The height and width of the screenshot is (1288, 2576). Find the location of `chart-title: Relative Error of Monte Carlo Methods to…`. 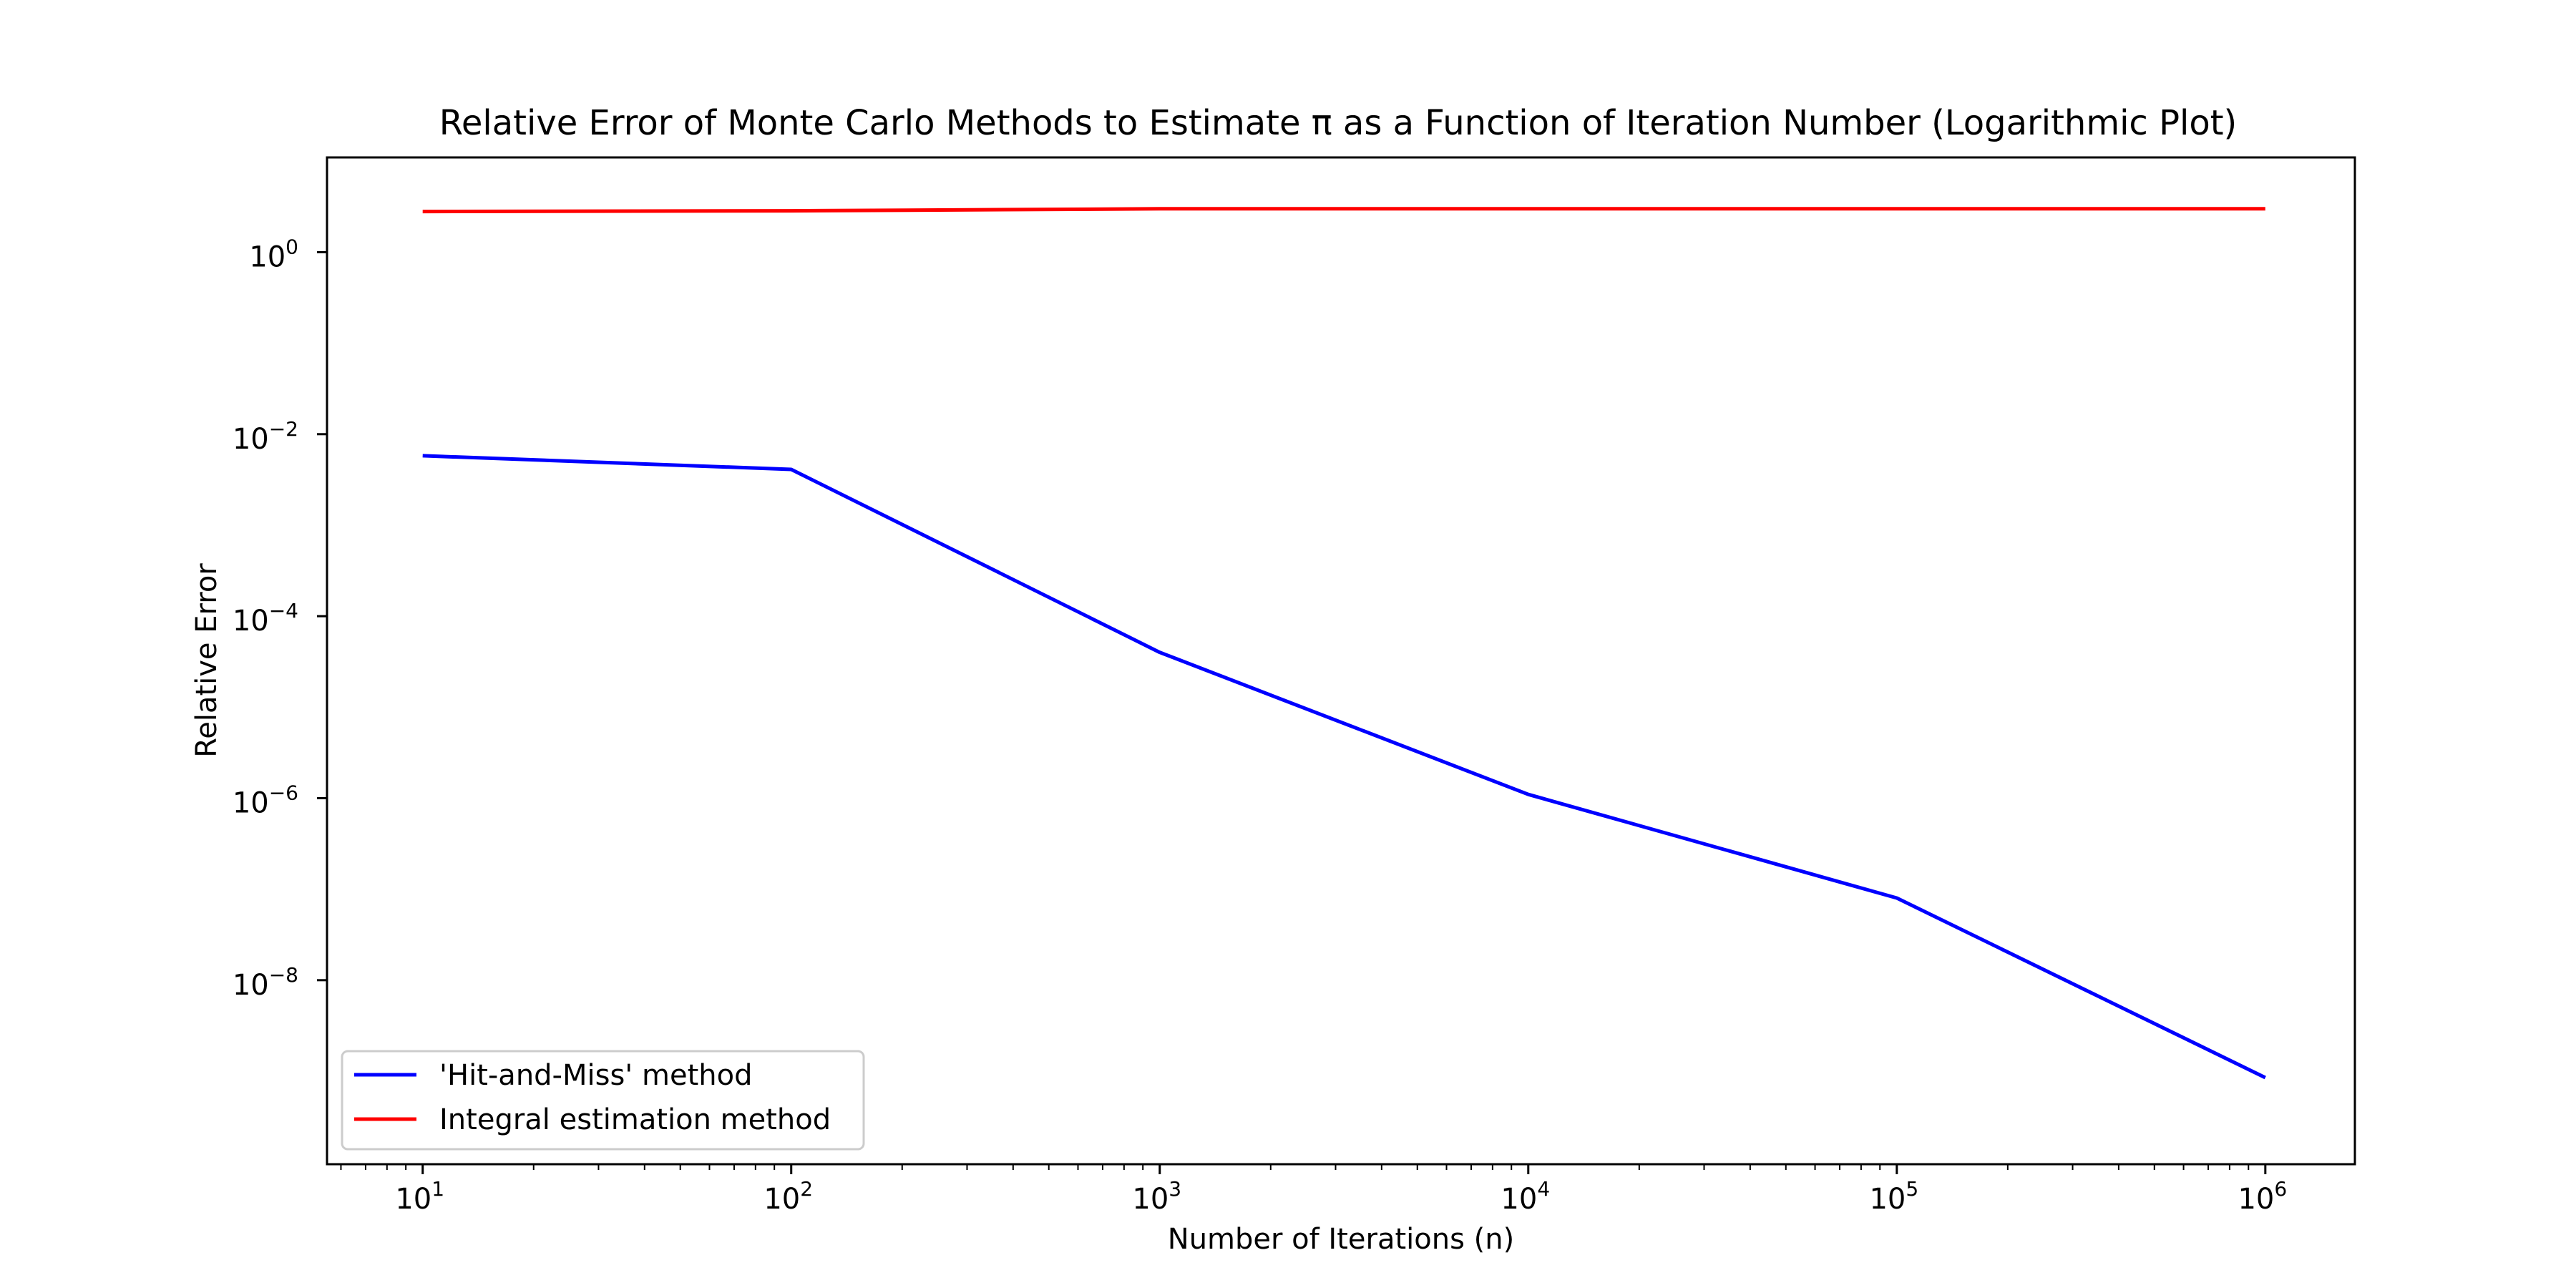

chart-title: Relative Error of Monte Carlo Methods to… is located at coordinates (1338, 123).